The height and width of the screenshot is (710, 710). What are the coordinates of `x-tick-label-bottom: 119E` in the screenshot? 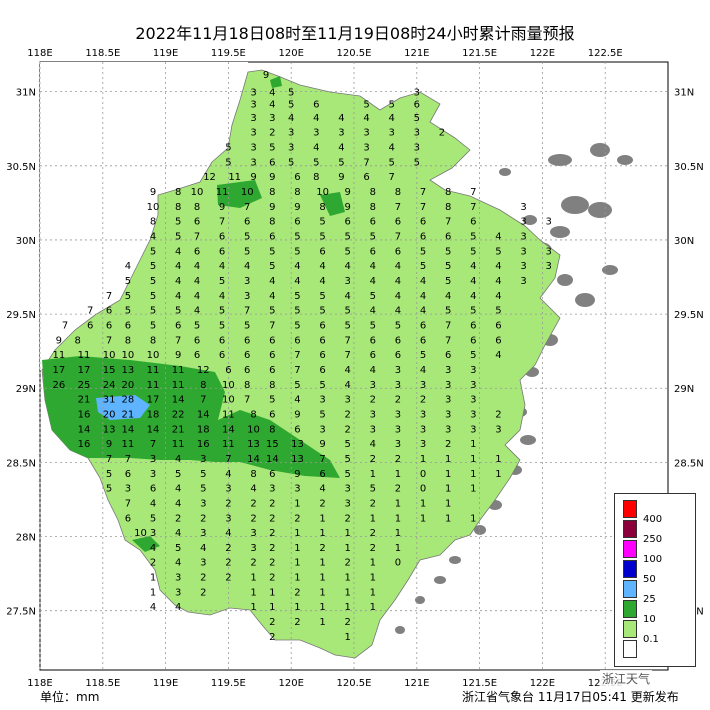 It's located at (165, 683).